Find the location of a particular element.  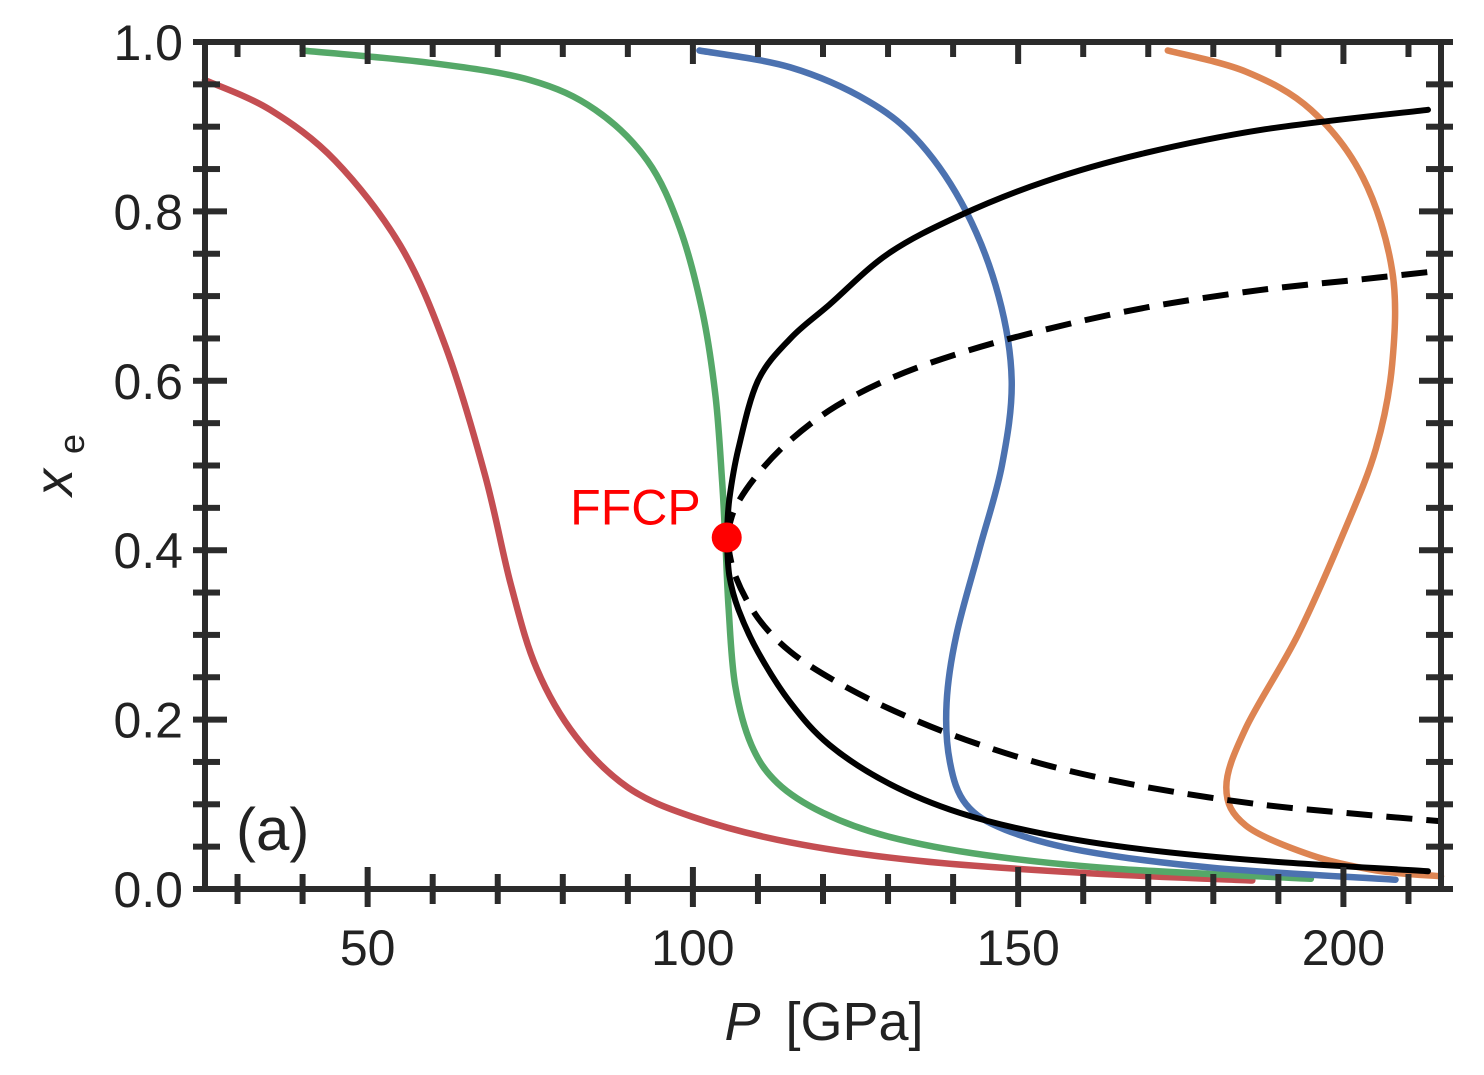

x-axis-symbol: P is located at coordinates (742, 1022).